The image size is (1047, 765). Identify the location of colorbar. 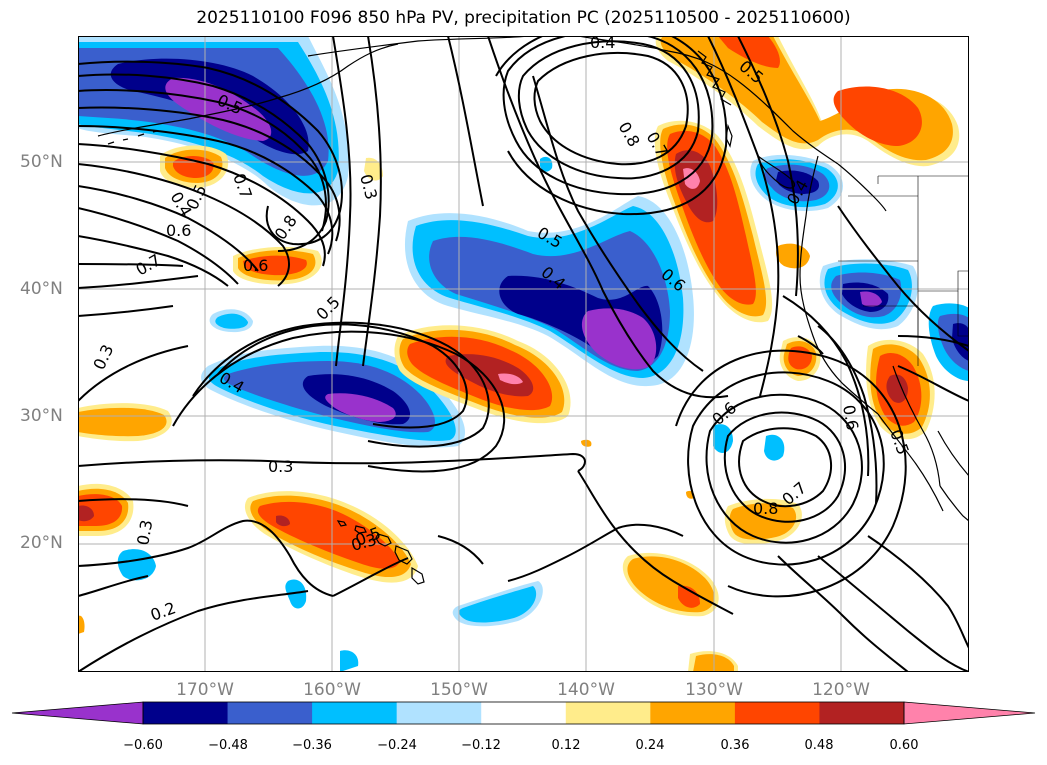
(523, 713).